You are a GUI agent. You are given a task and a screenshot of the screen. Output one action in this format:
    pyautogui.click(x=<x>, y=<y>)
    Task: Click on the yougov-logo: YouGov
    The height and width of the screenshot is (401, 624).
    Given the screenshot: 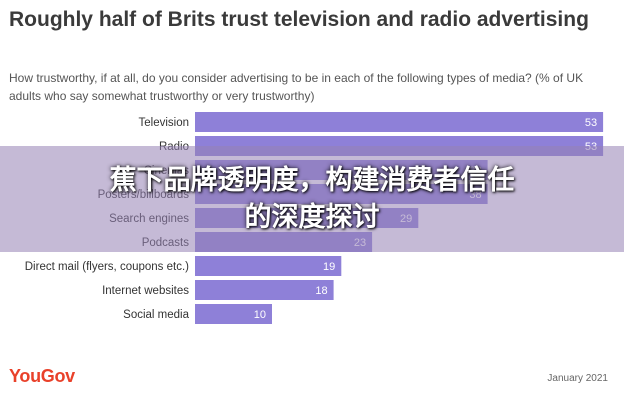 What is the action you would take?
    pyautogui.click(x=42, y=376)
    